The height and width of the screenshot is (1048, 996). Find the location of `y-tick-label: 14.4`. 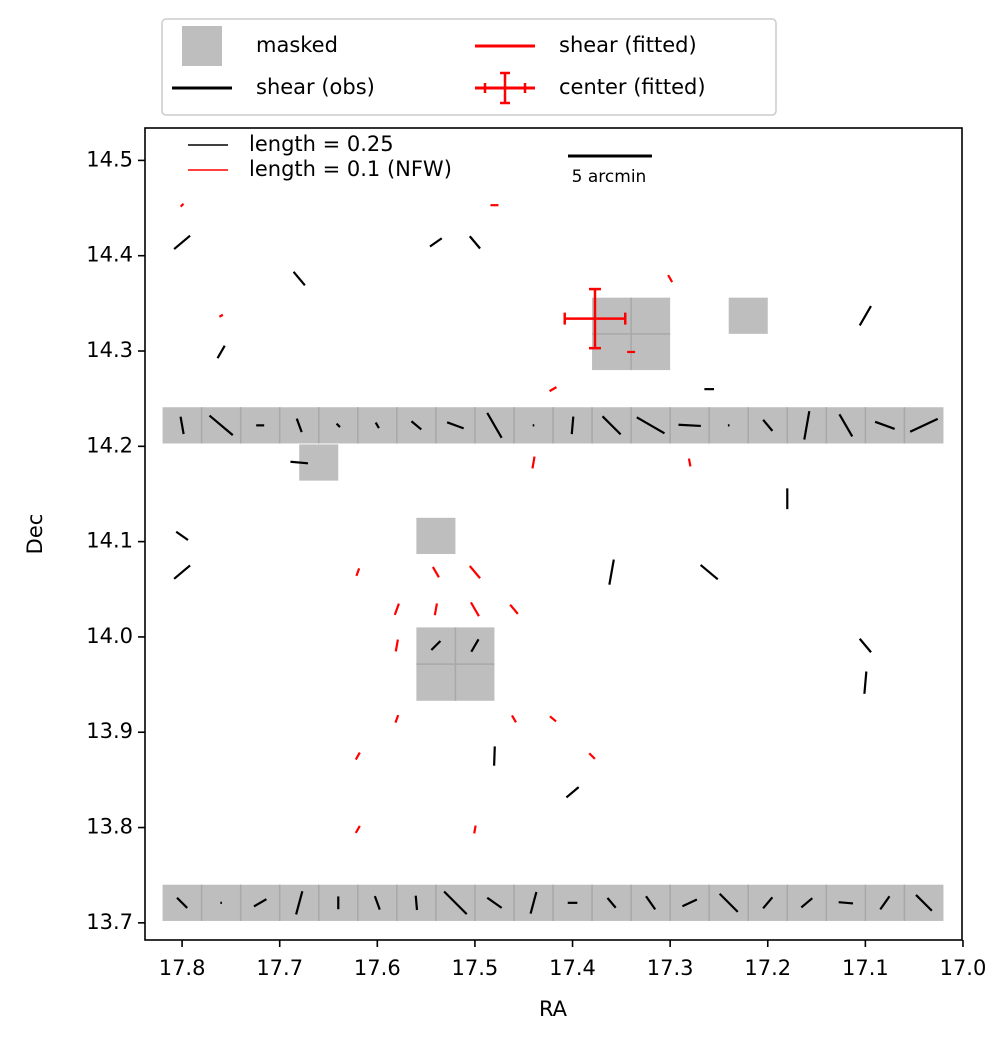

y-tick-label: 14.4 is located at coordinates (109, 255).